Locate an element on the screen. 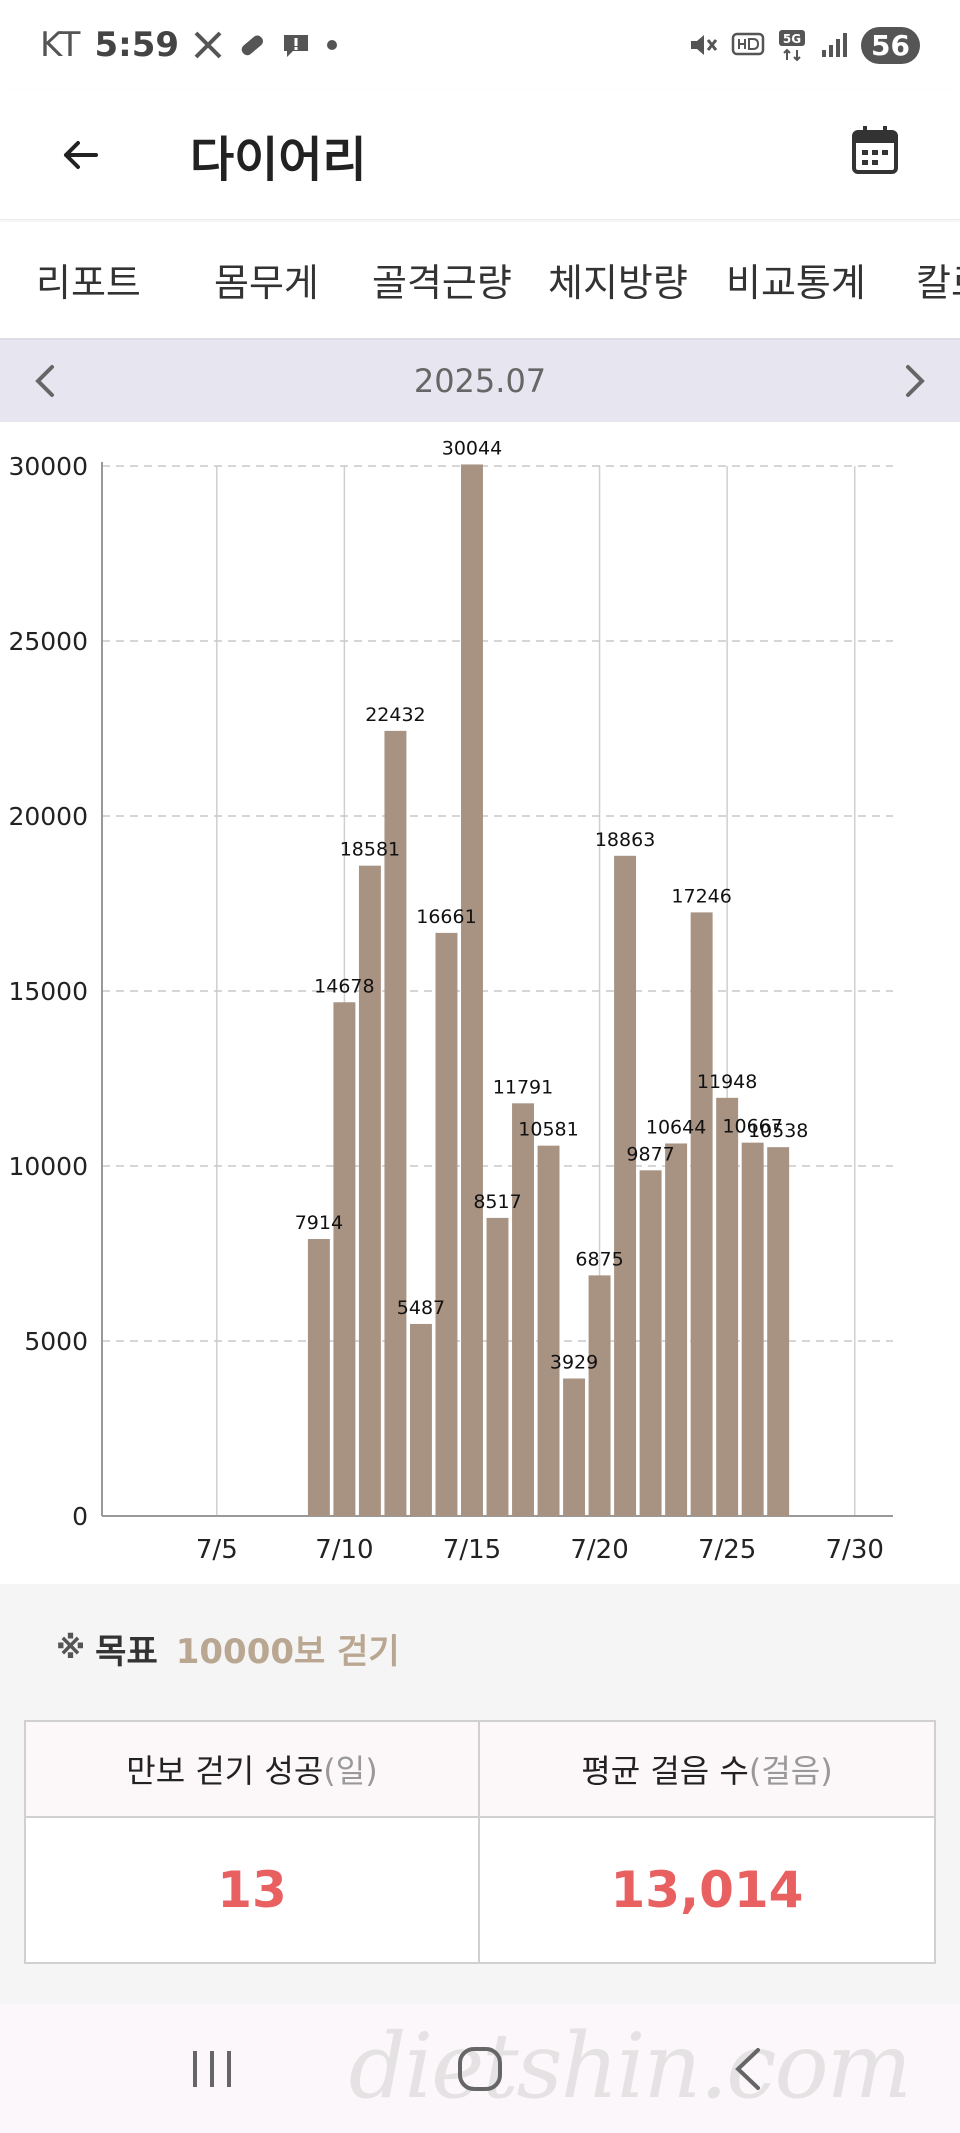 The height and width of the screenshot is (2133, 960). tab-body-fat: 체지방량 is located at coordinates (618, 283).